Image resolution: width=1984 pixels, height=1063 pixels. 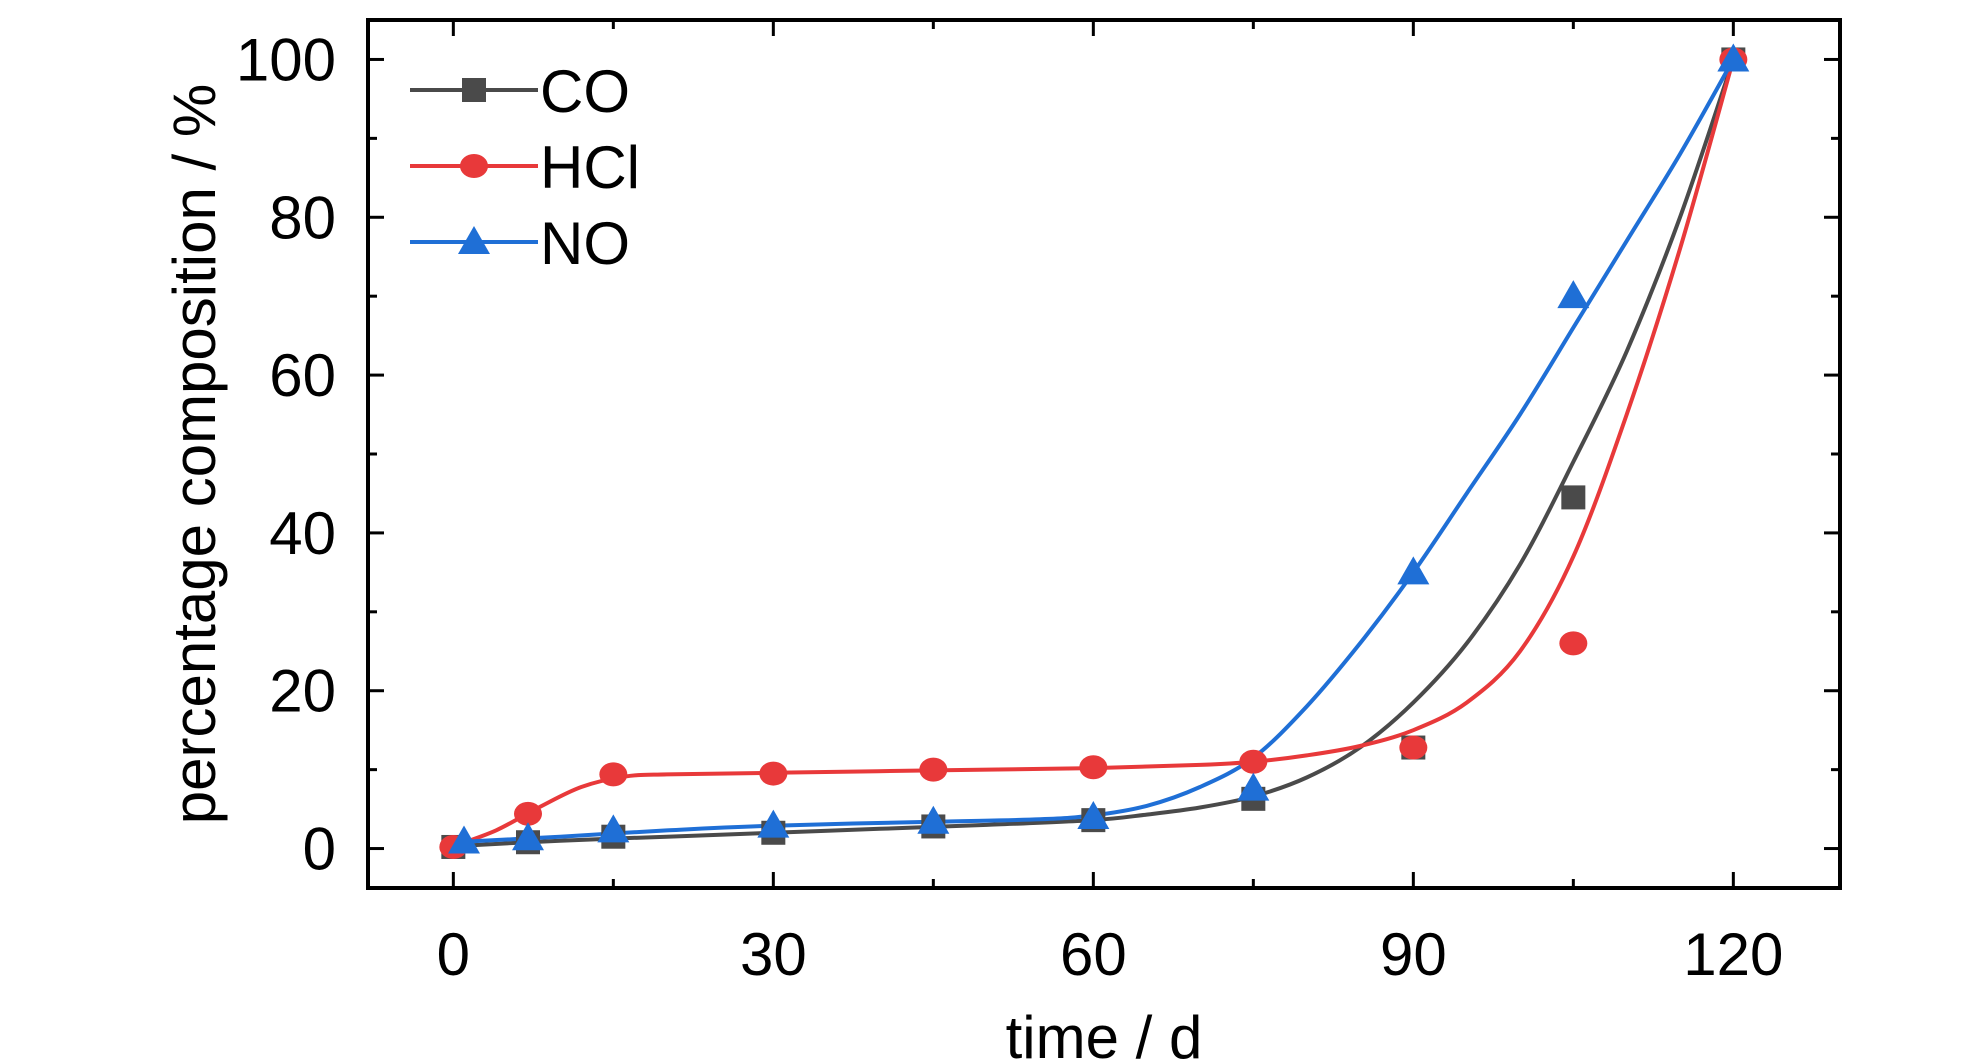 I want to click on x-tick-label: 120, so click(x=1733, y=954).